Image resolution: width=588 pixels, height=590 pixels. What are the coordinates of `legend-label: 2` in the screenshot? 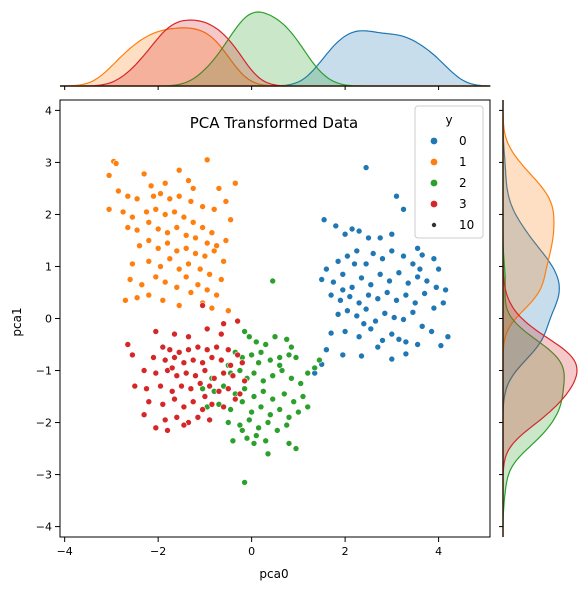 It's located at (463, 183).